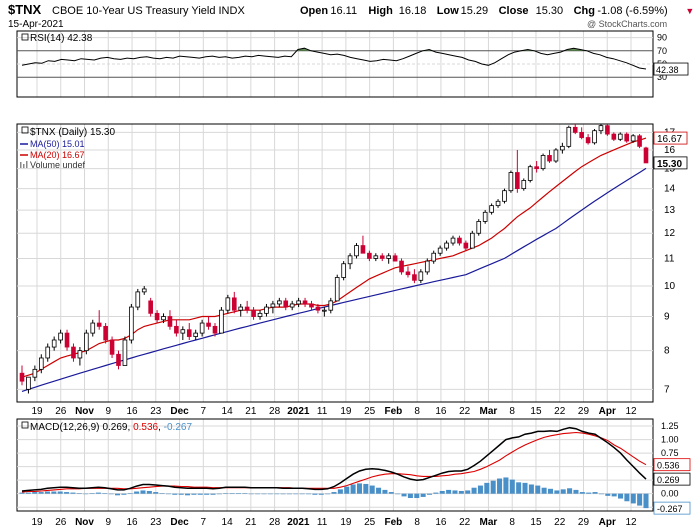 The height and width of the screenshot is (530, 700). Describe the element at coordinates (204, 522) in the screenshot. I see `x-label-bottom-7: 7` at that location.